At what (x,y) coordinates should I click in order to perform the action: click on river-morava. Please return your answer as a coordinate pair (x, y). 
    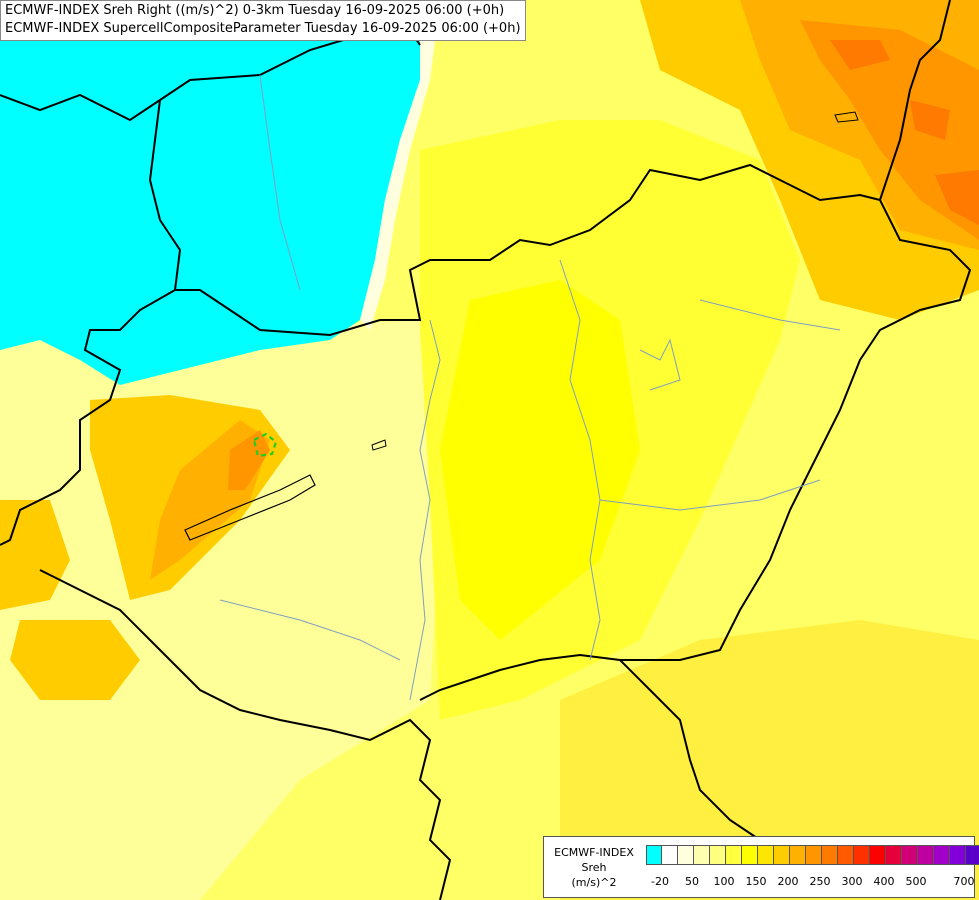
    Looking at the image, I should click on (280, 182).